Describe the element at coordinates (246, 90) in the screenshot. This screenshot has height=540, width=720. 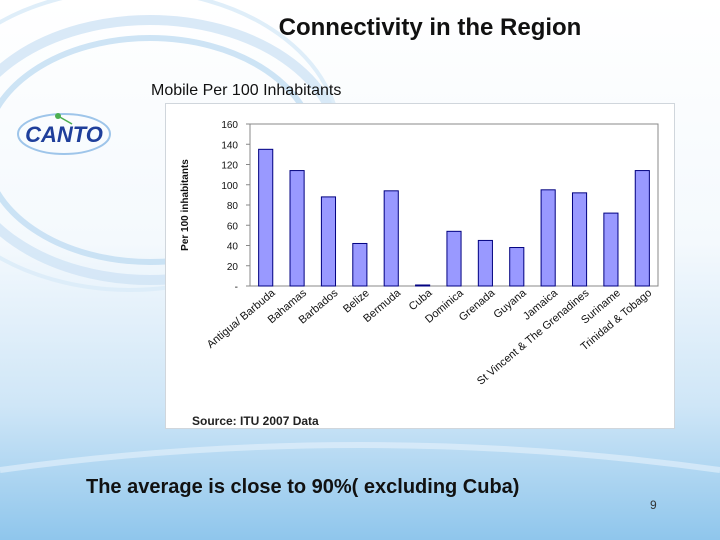
I see `chart-subtitle: Mobile Per 100 Inhabitants` at that location.